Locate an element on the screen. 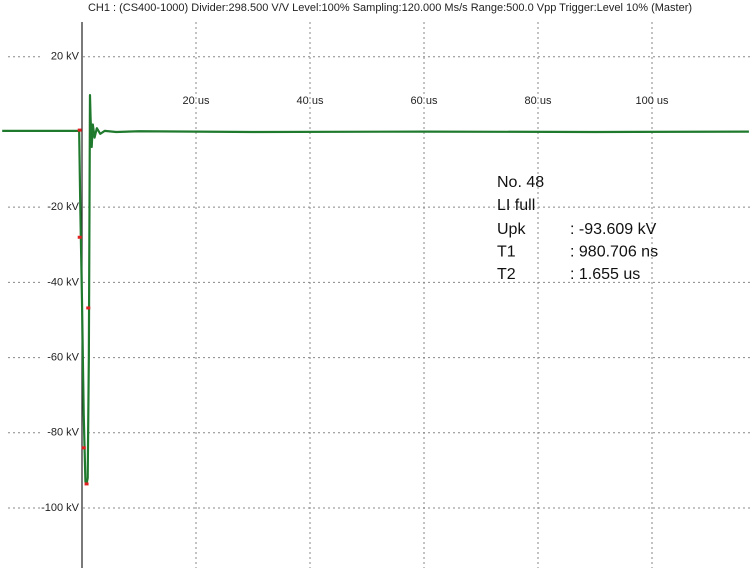 The image size is (750, 568). annotation: No. 48 is located at coordinates (520, 182).